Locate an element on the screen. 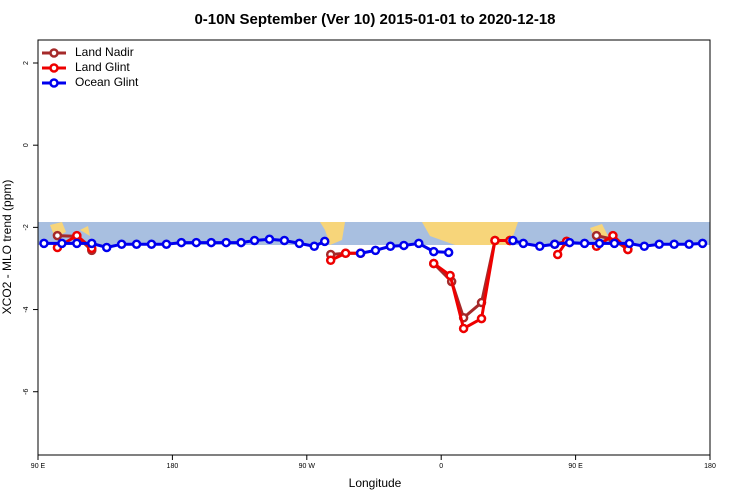  y-tick-label: -2 is located at coordinates (26, 227).